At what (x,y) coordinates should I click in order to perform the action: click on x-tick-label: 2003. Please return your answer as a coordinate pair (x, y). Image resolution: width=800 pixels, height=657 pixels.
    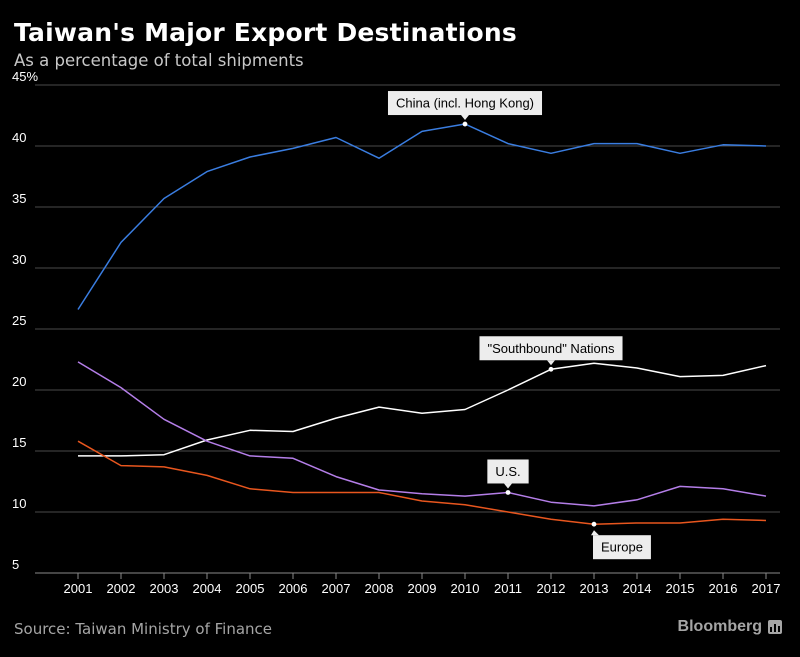
    Looking at the image, I should click on (164, 588).